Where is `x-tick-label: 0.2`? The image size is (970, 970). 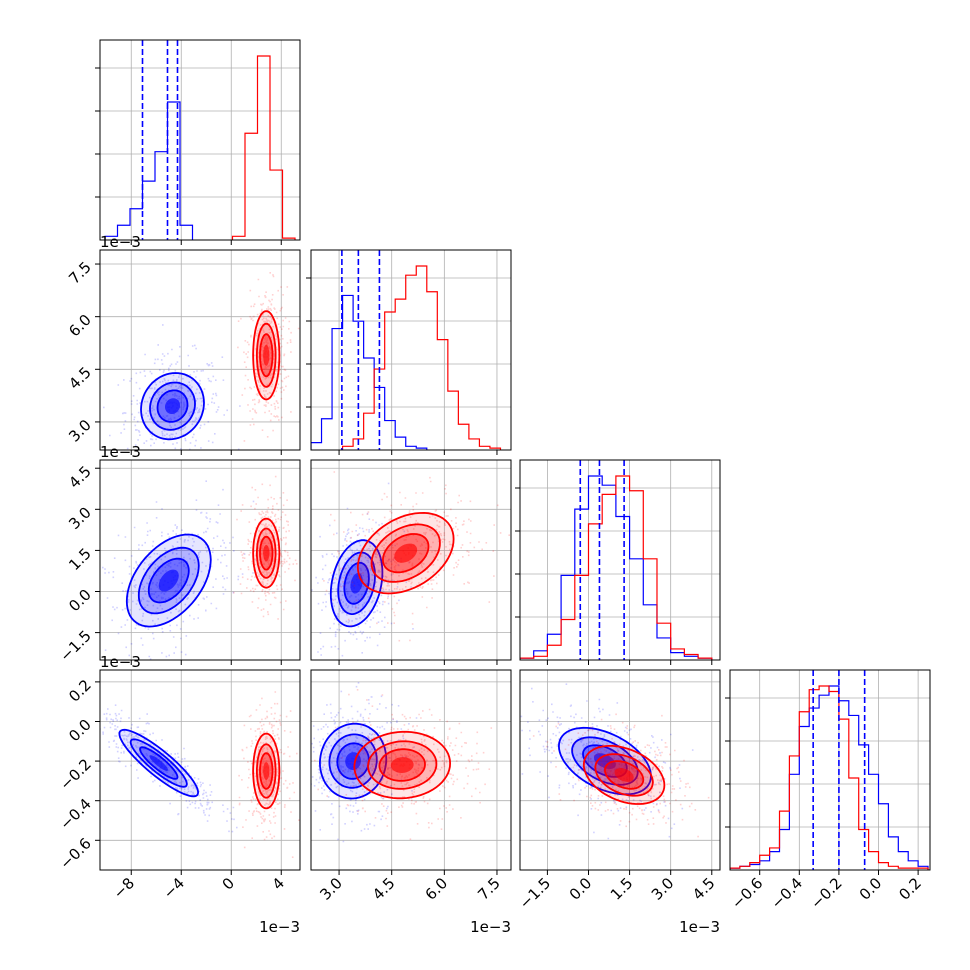
x-tick-label: 0.2 is located at coordinates (910, 889).